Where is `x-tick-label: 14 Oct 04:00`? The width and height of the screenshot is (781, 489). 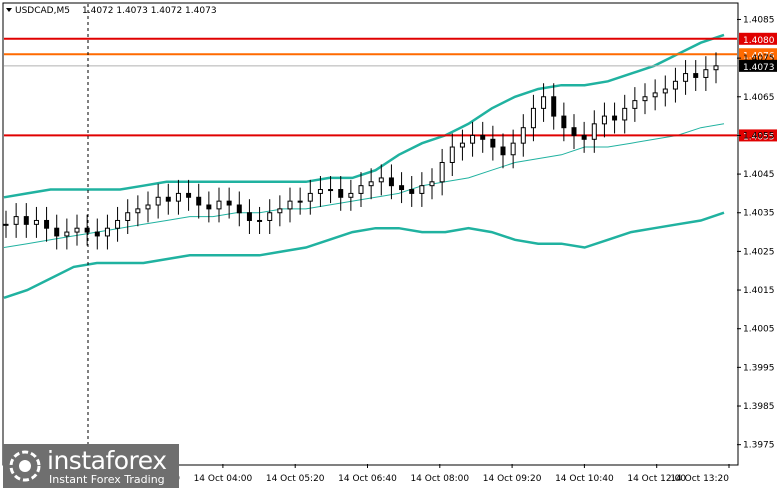 x-tick-label: 14 Oct 04:00 is located at coordinates (223, 479).